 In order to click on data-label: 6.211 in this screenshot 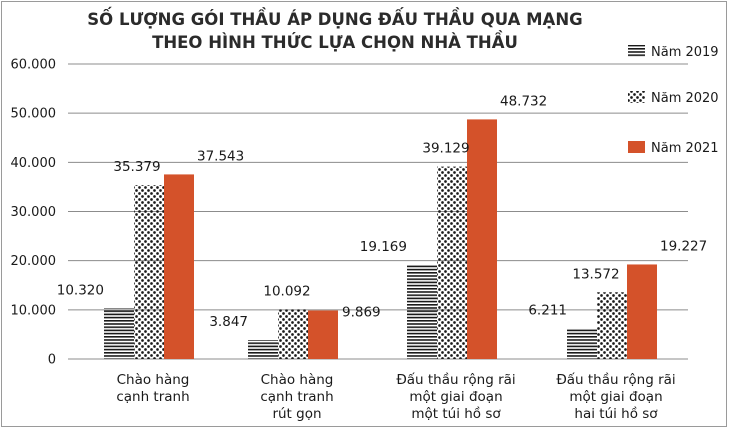, I will do `click(547, 310)`.